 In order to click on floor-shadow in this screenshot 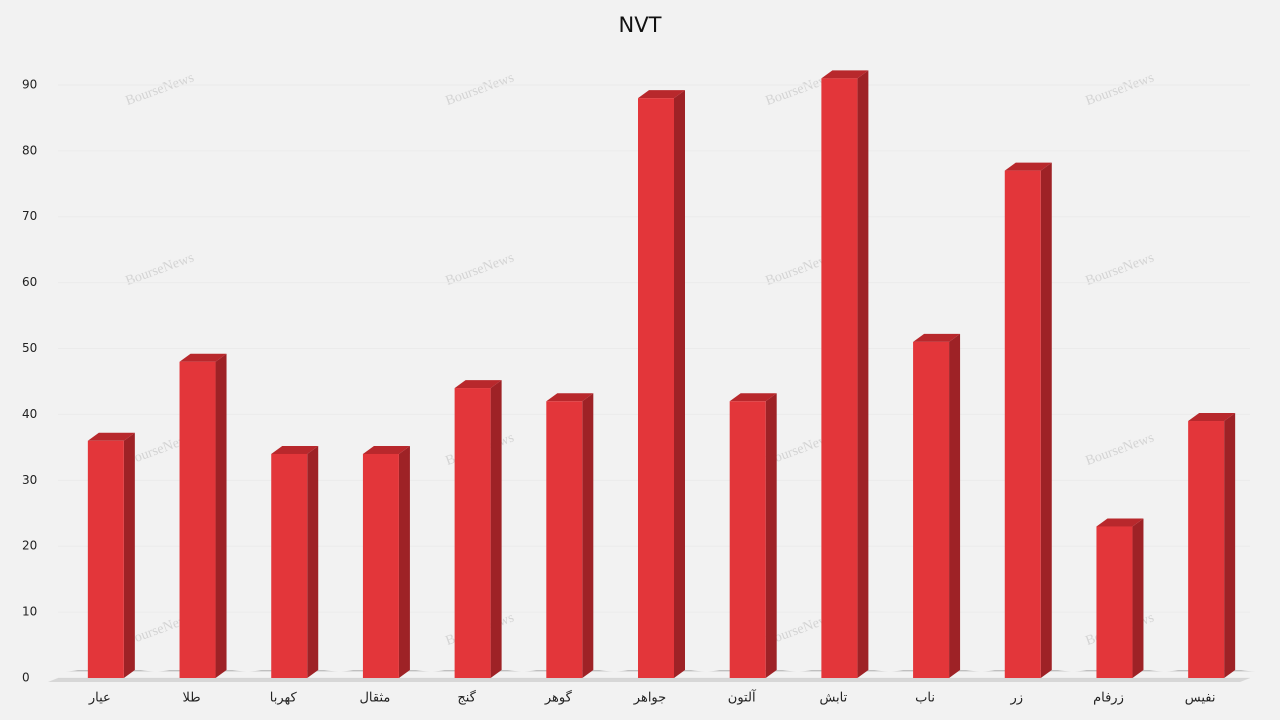, I will do `click(649, 680)`.